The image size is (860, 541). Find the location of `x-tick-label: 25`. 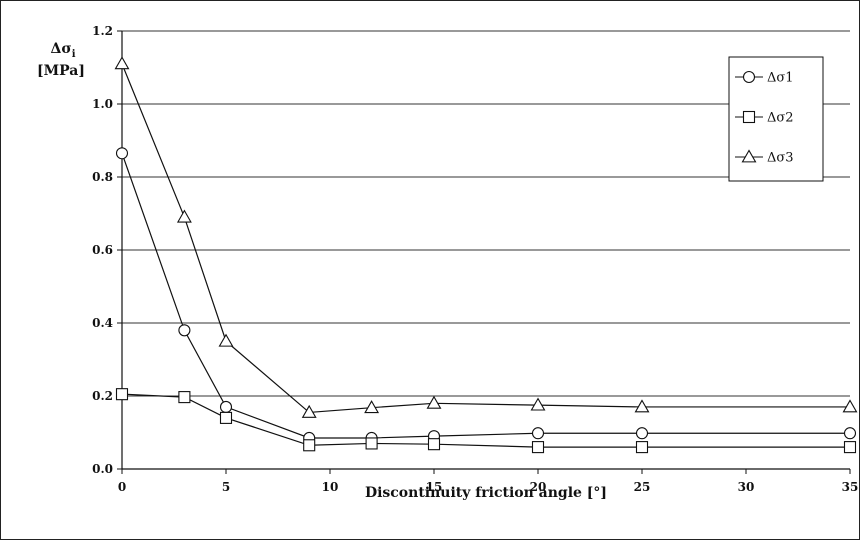

x-tick-label: 25 is located at coordinates (642, 487).